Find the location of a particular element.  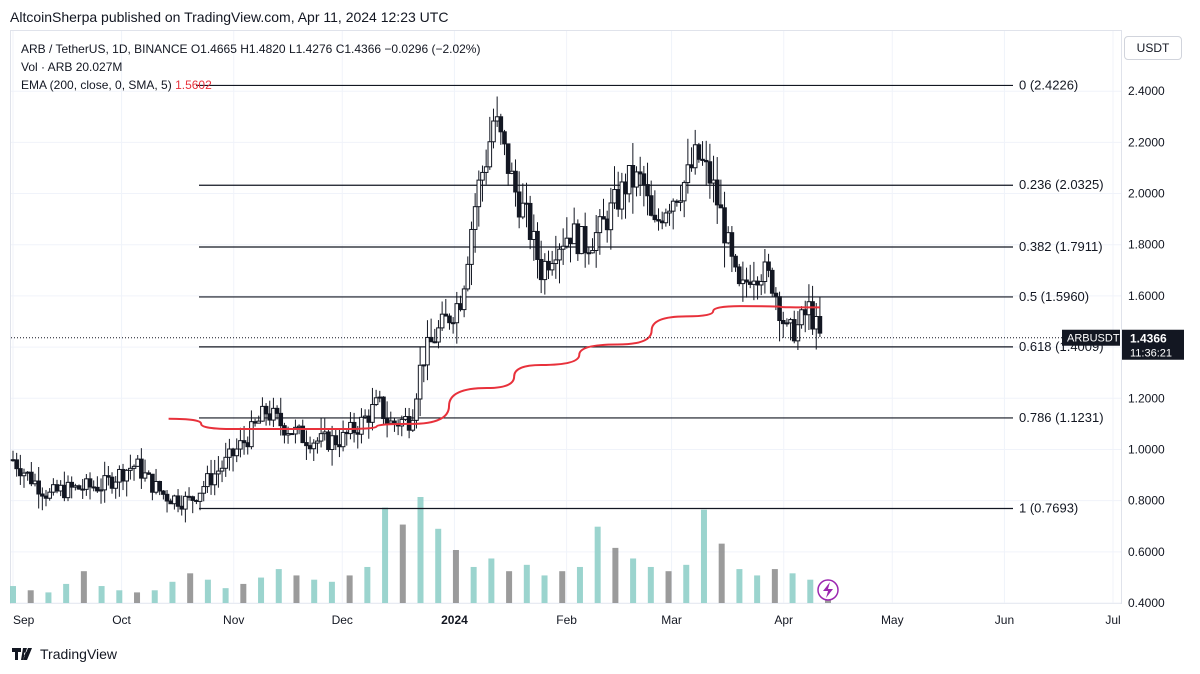

y-tick-label: 2.2000 is located at coordinates (1146, 142).